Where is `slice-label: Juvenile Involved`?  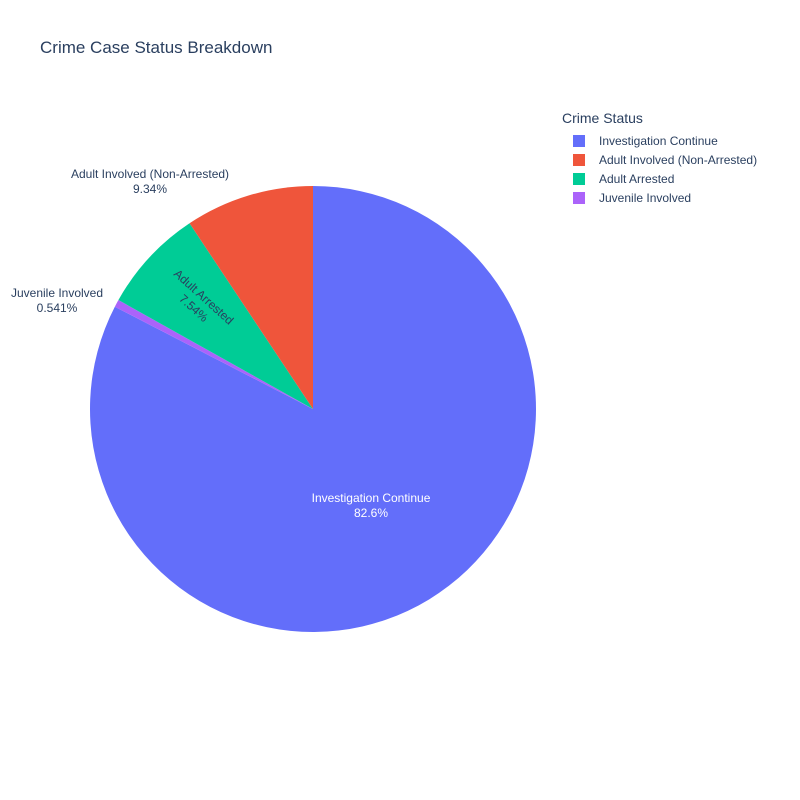
slice-label: Juvenile Involved is located at coordinates (57, 293).